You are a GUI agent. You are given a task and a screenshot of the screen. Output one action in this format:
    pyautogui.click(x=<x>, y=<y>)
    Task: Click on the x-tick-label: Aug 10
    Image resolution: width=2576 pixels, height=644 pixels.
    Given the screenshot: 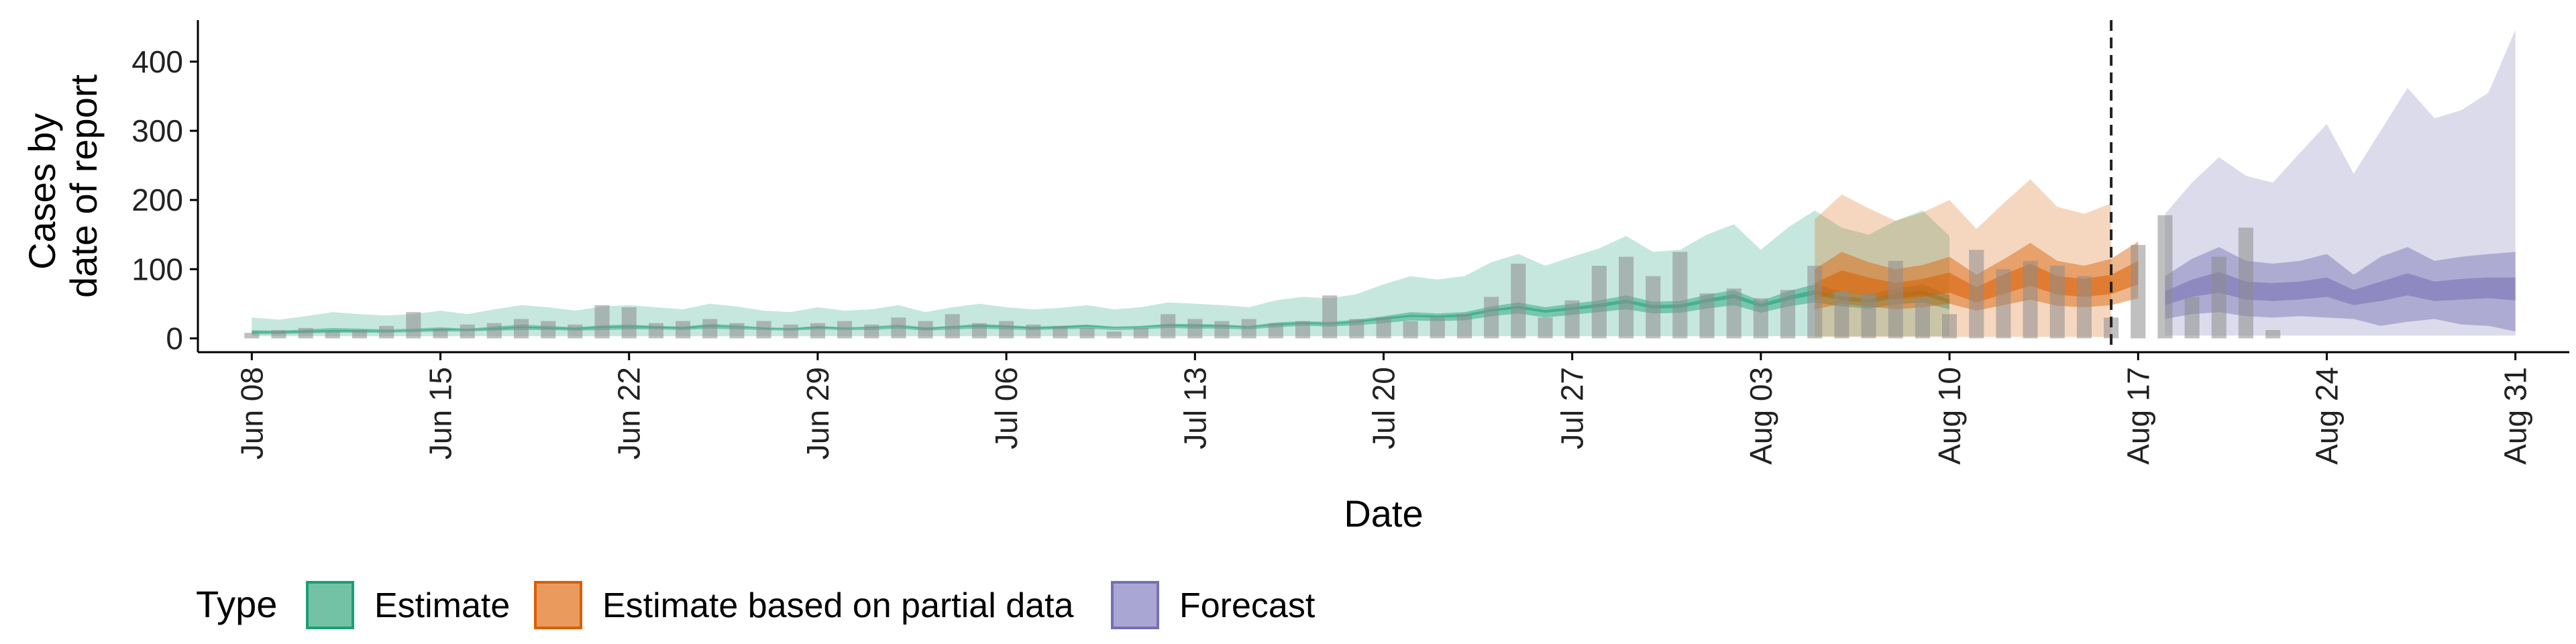 What is the action you would take?
    pyautogui.click(x=1949, y=416)
    